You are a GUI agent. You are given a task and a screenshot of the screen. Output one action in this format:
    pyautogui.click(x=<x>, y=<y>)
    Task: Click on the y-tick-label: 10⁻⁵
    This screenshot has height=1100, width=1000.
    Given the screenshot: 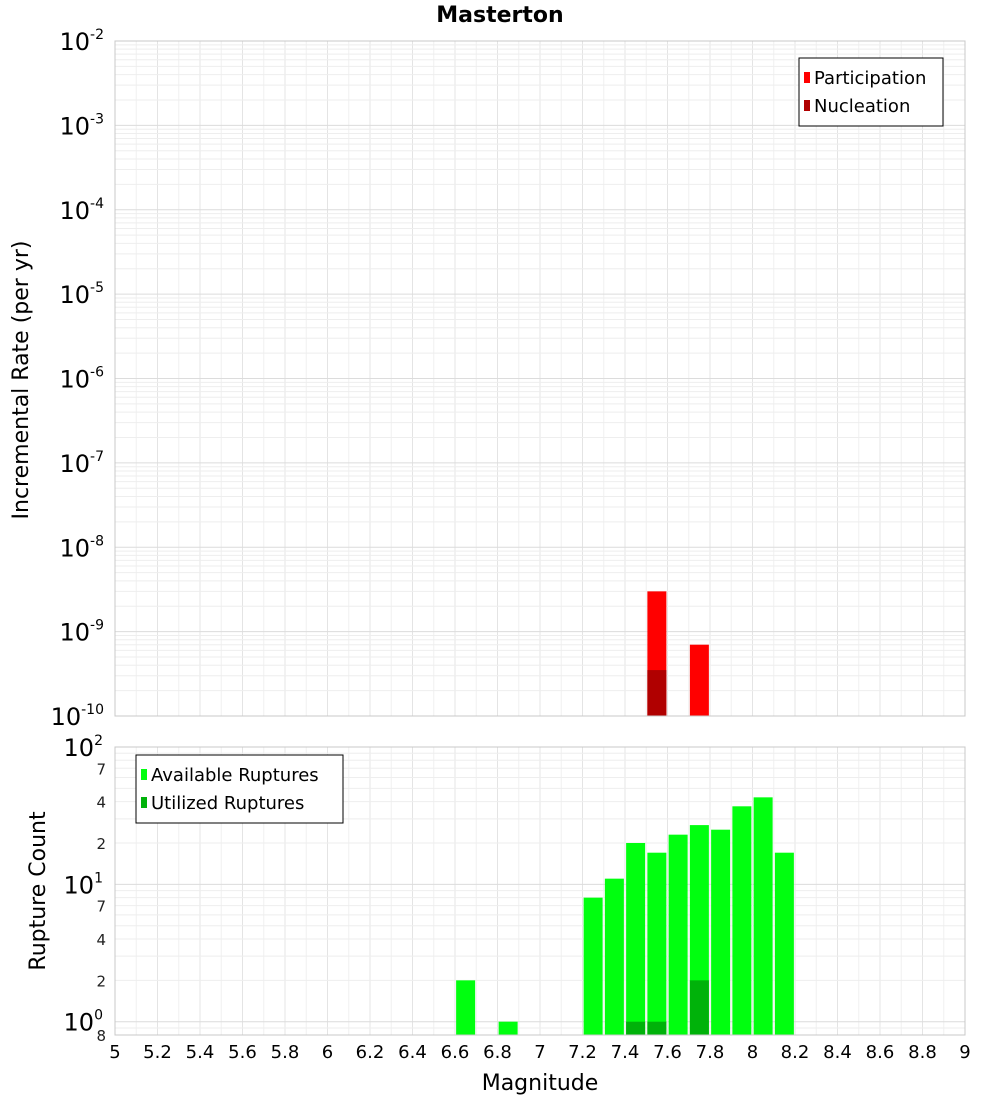 What is the action you would take?
    pyautogui.click(x=81, y=294)
    